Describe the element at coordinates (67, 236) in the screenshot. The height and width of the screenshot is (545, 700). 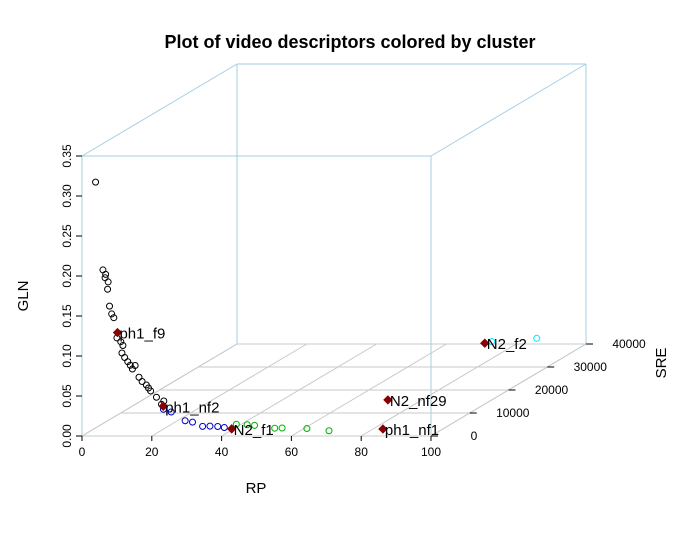
I see `y-tick-label-5: 0.25` at that location.